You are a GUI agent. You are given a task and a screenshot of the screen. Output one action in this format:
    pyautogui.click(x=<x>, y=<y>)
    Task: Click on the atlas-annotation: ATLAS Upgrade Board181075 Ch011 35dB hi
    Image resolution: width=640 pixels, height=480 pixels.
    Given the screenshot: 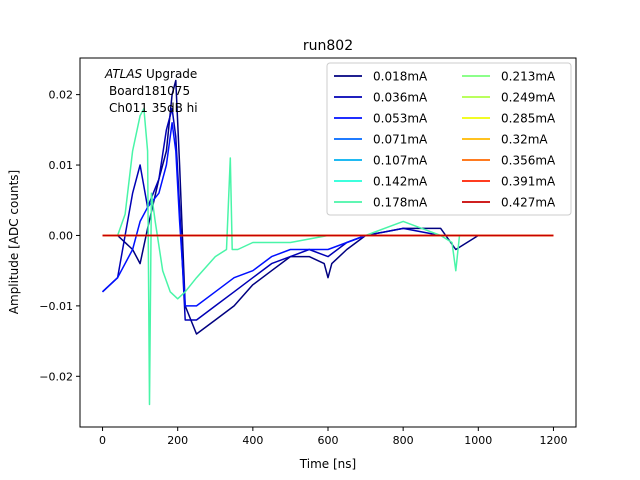 What is the action you would take?
    pyautogui.click(x=151, y=91)
    